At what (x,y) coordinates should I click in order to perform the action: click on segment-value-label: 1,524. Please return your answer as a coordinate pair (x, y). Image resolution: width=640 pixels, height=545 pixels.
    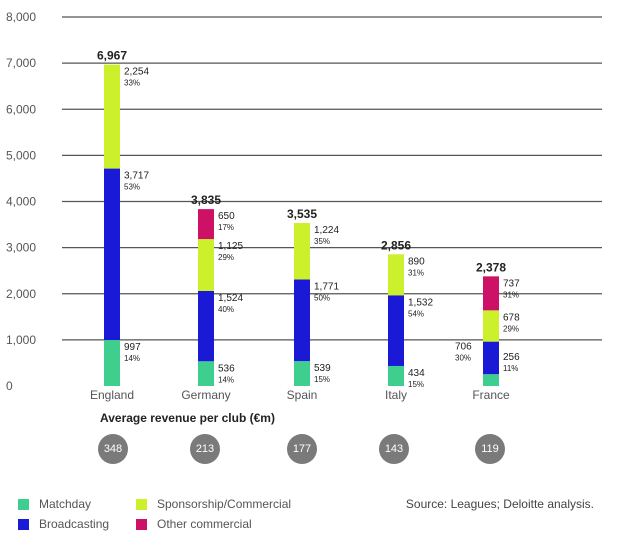
    Looking at the image, I should click on (230, 298).